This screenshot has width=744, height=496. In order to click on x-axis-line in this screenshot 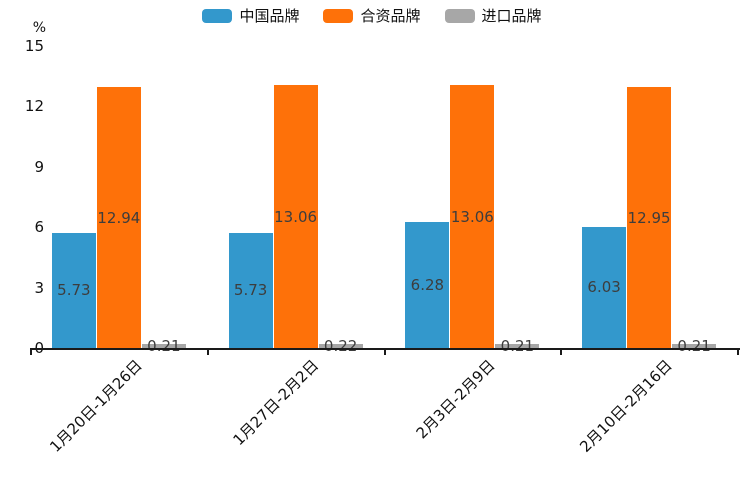, I will do `click(385, 349)`.